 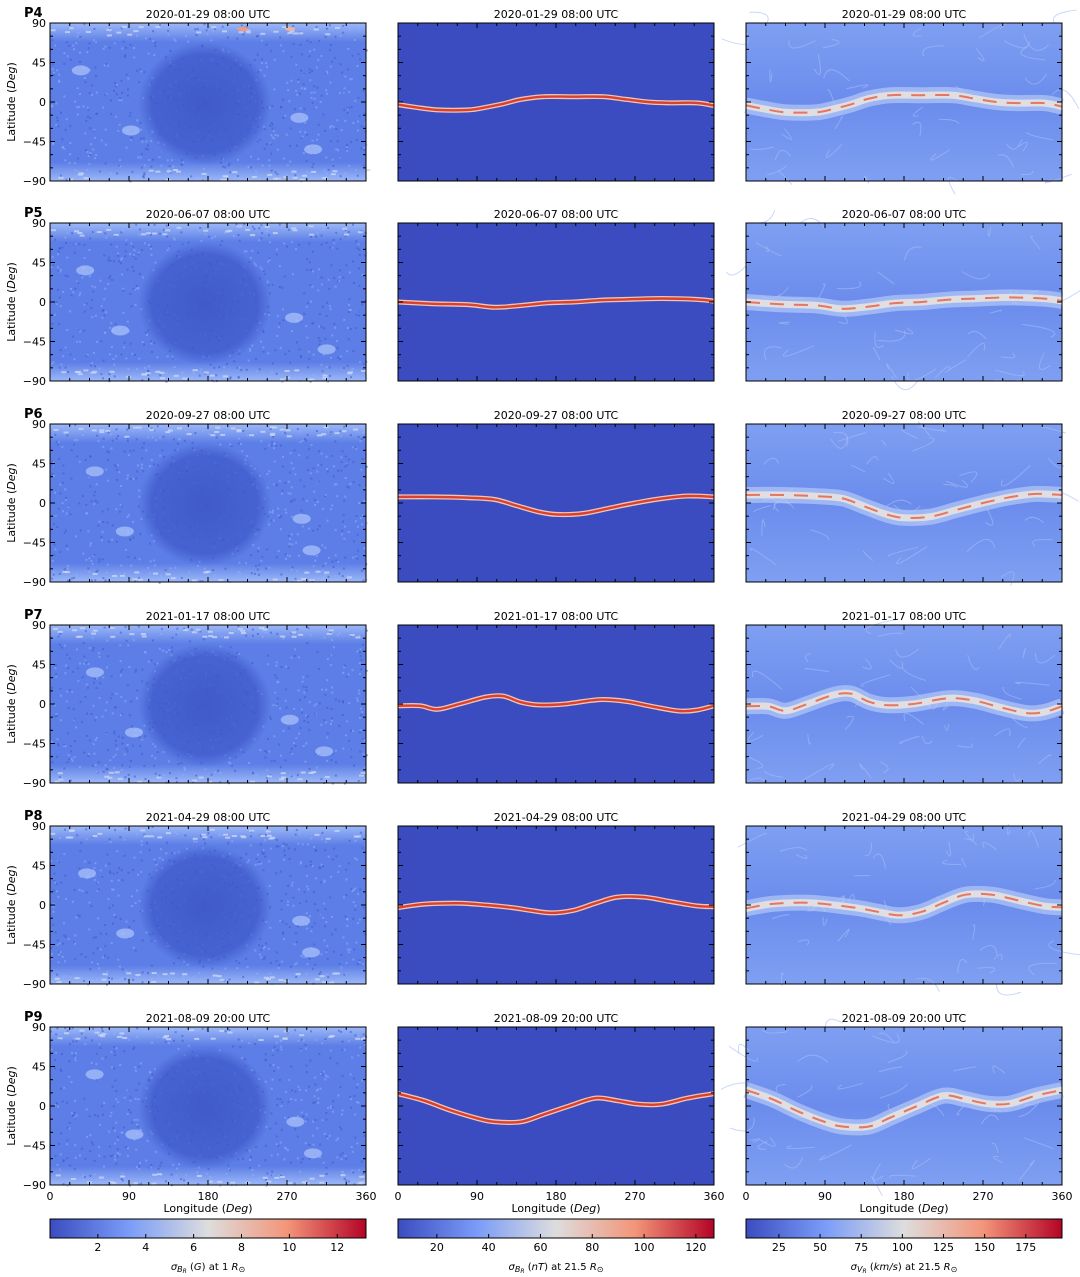 I want to click on y-tick-label: 0, so click(x=42, y=503).